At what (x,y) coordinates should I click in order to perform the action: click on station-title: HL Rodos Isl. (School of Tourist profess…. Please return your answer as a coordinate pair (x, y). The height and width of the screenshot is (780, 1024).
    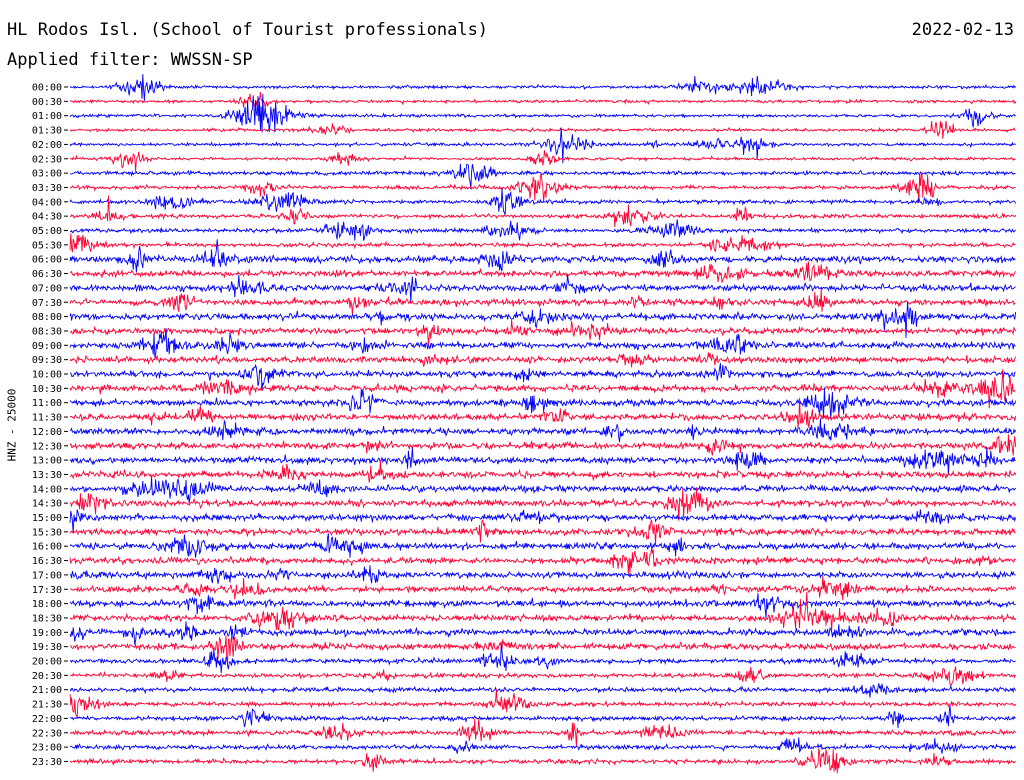
    Looking at the image, I should click on (248, 30).